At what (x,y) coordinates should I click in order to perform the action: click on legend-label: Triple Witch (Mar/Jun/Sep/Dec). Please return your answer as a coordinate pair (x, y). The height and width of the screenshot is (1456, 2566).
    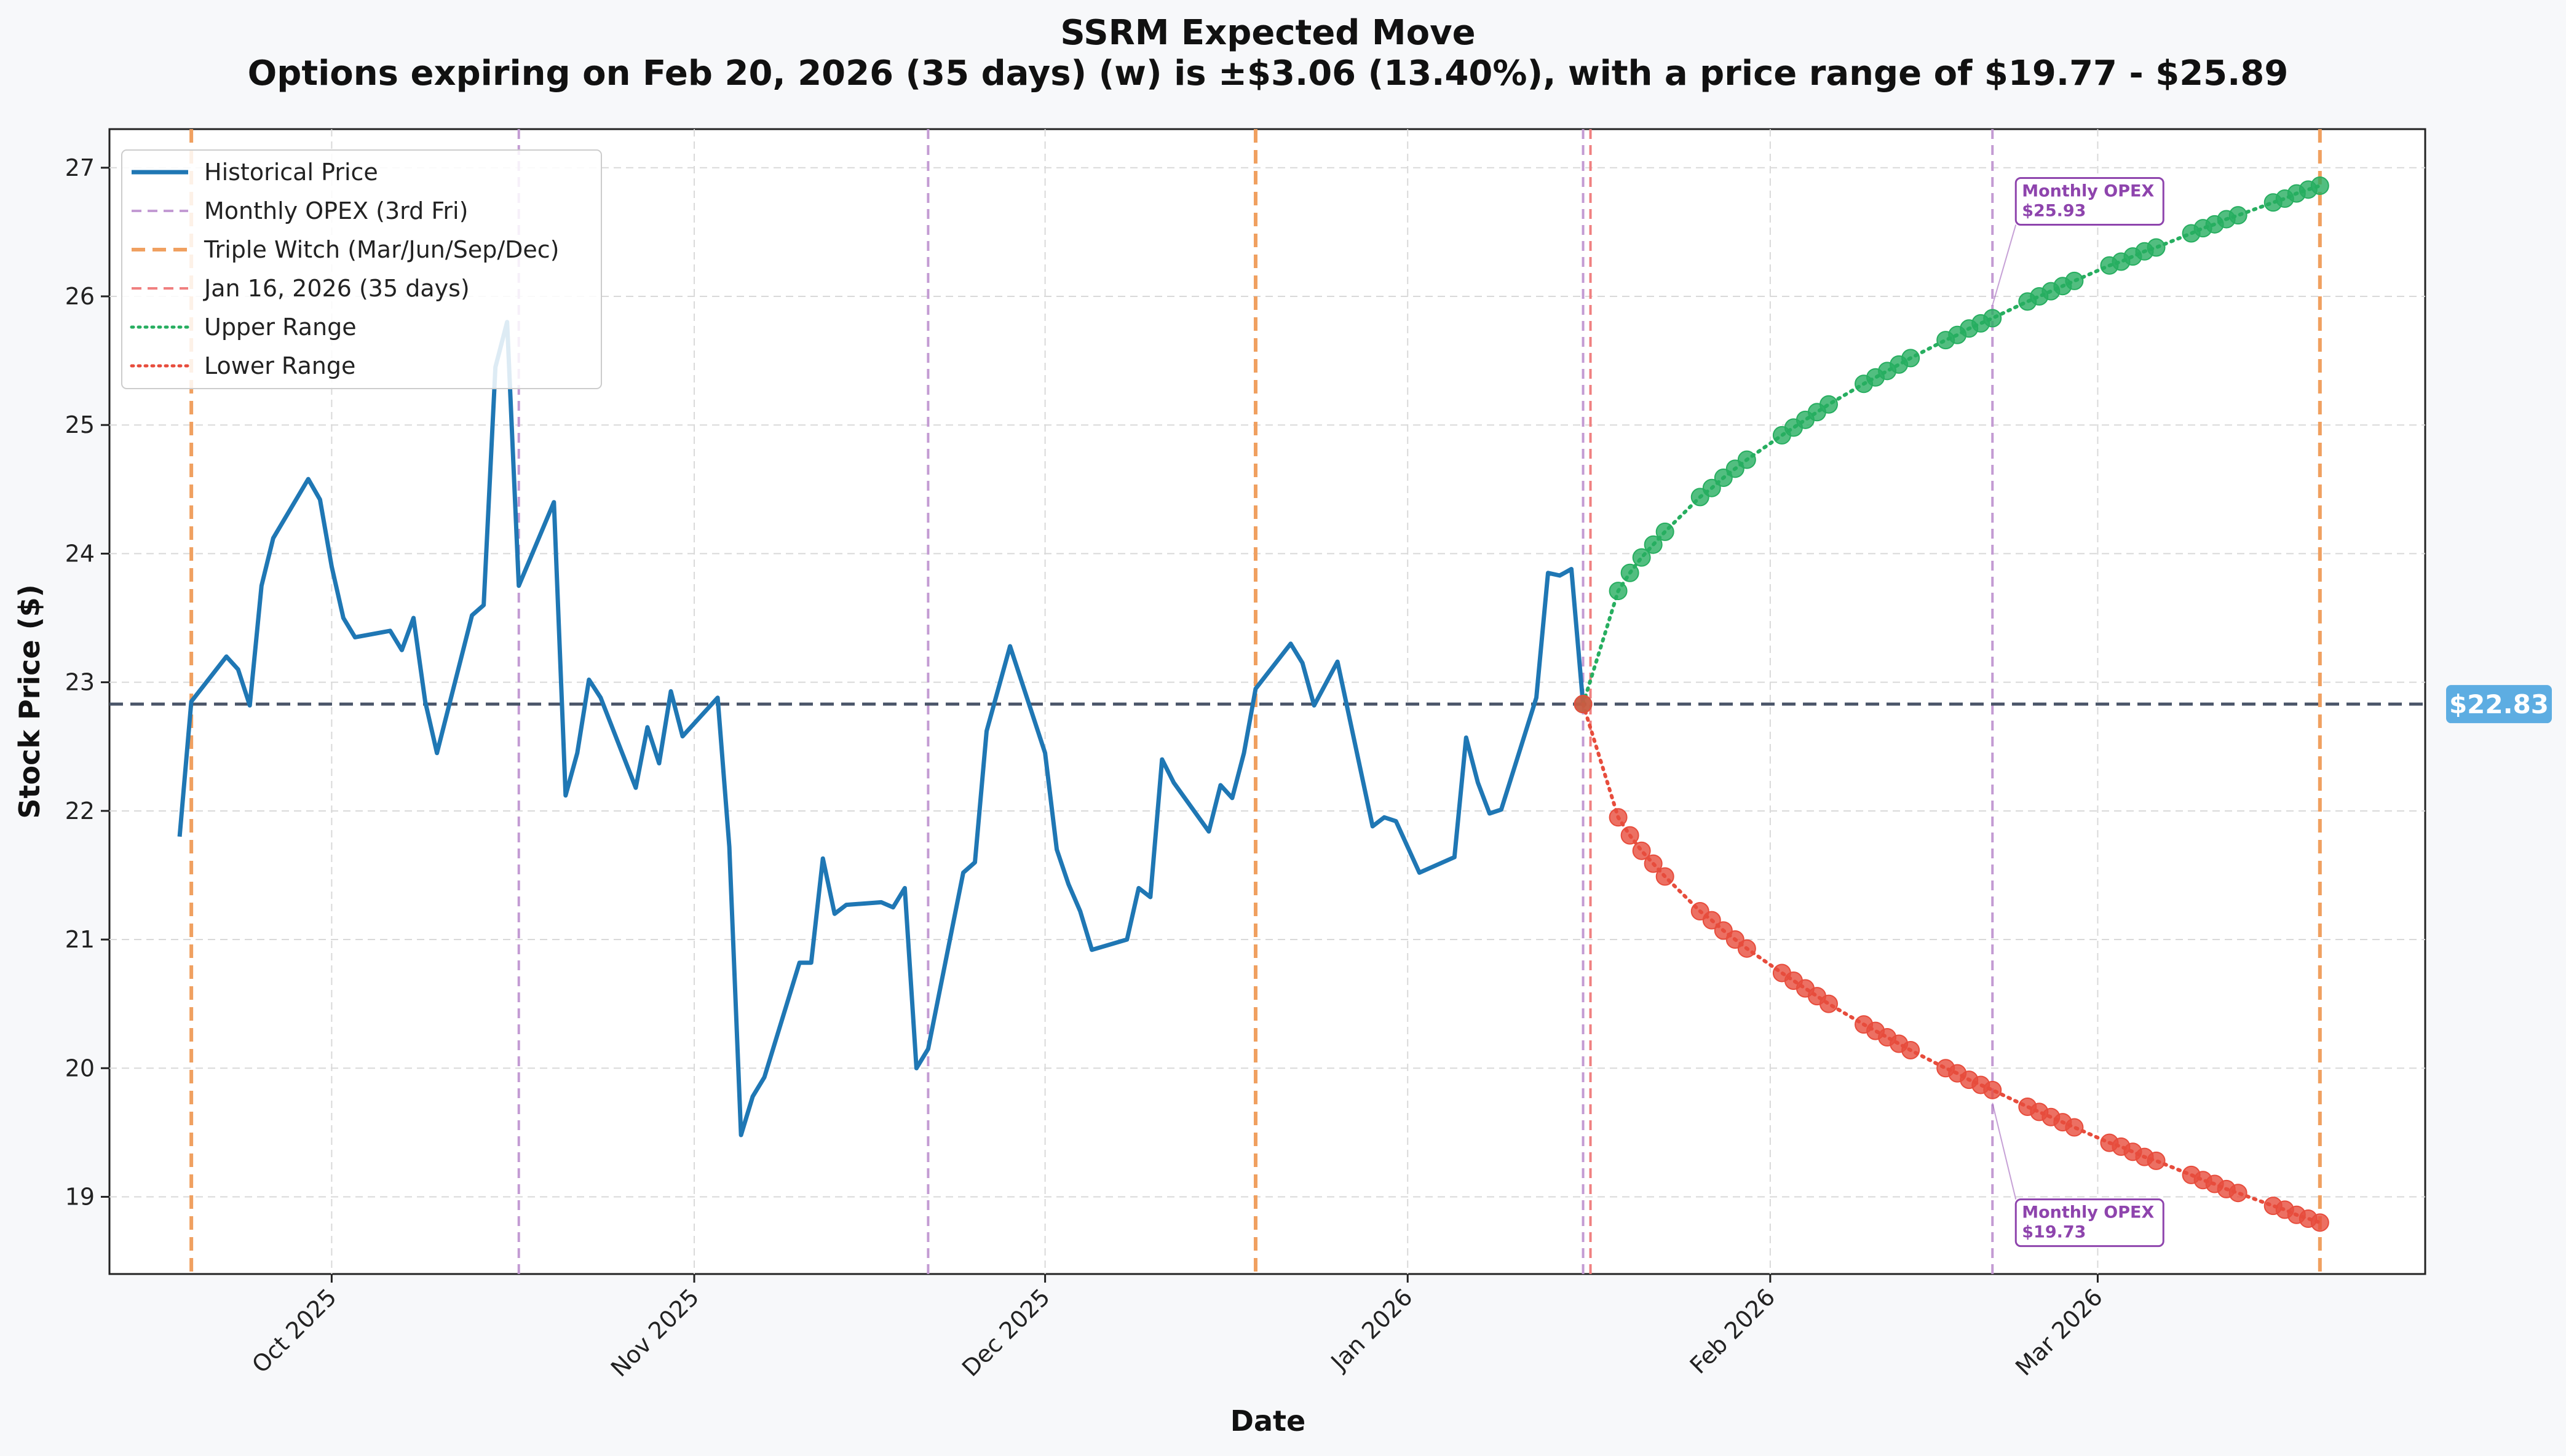
    Looking at the image, I should click on (381, 250).